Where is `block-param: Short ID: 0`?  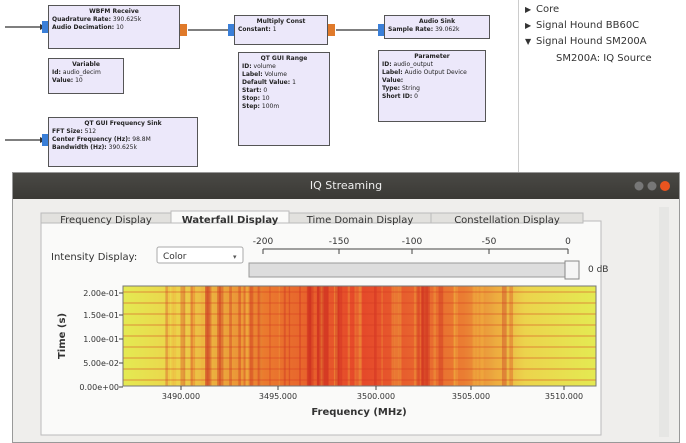 block-param: Short ID: 0 is located at coordinates (432, 97).